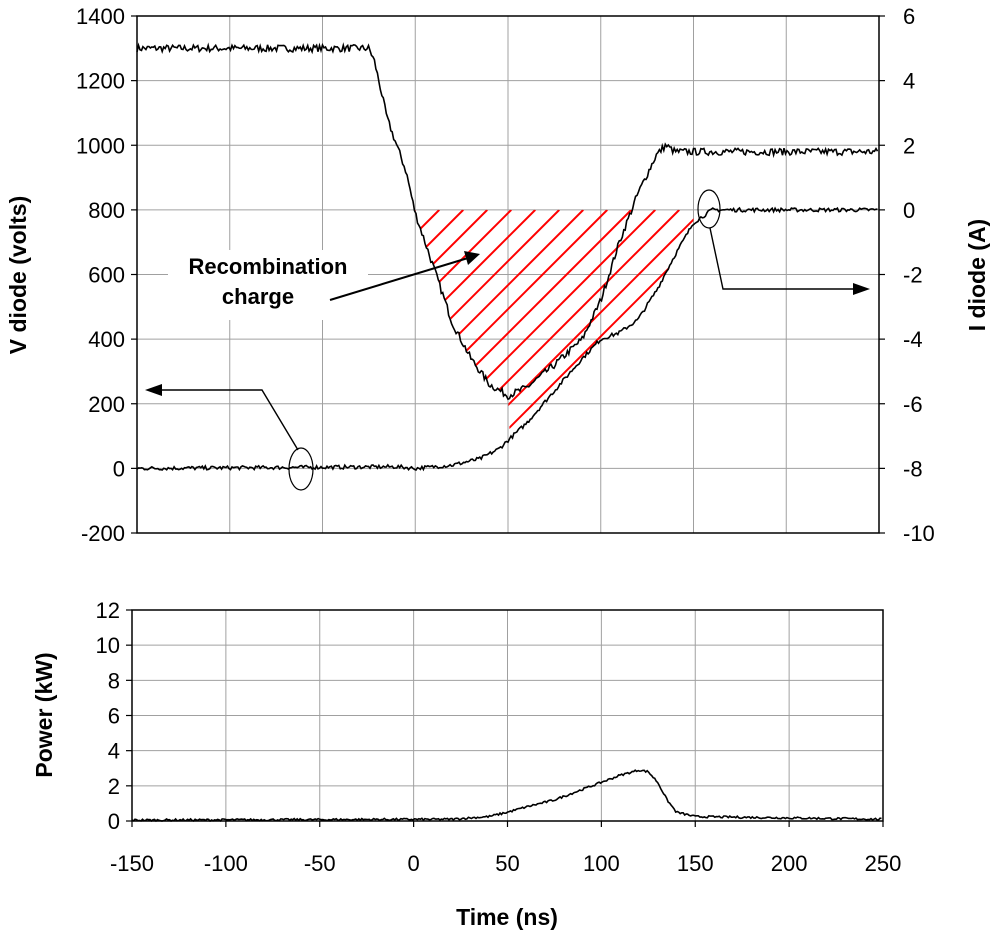 This screenshot has width=1000, height=939. Describe the element at coordinates (909, 81) in the screenshot. I see `top-right-tick-label-7: 4` at that location.